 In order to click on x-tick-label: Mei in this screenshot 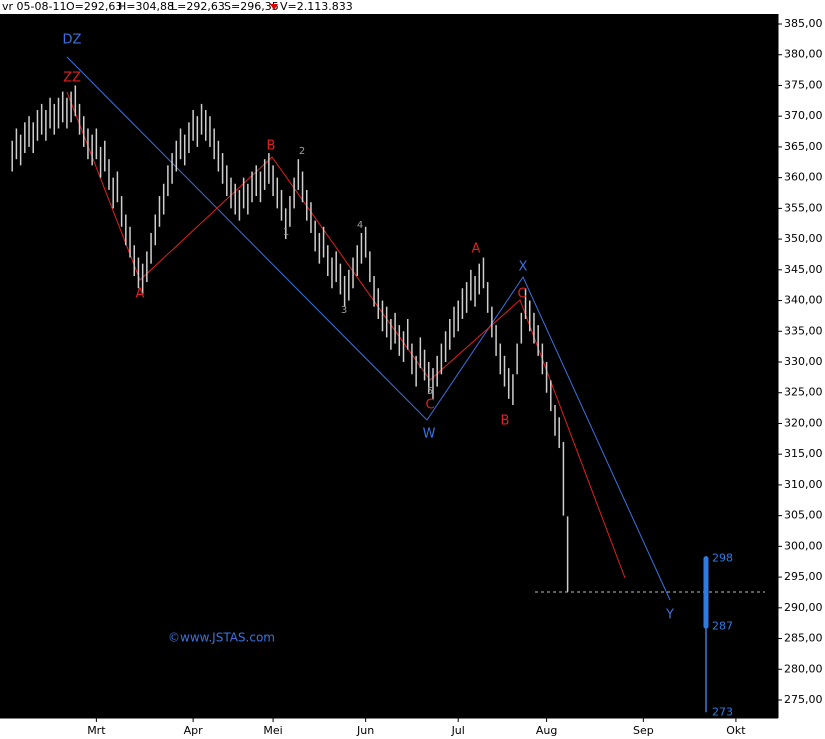, I will do `click(272, 730)`.